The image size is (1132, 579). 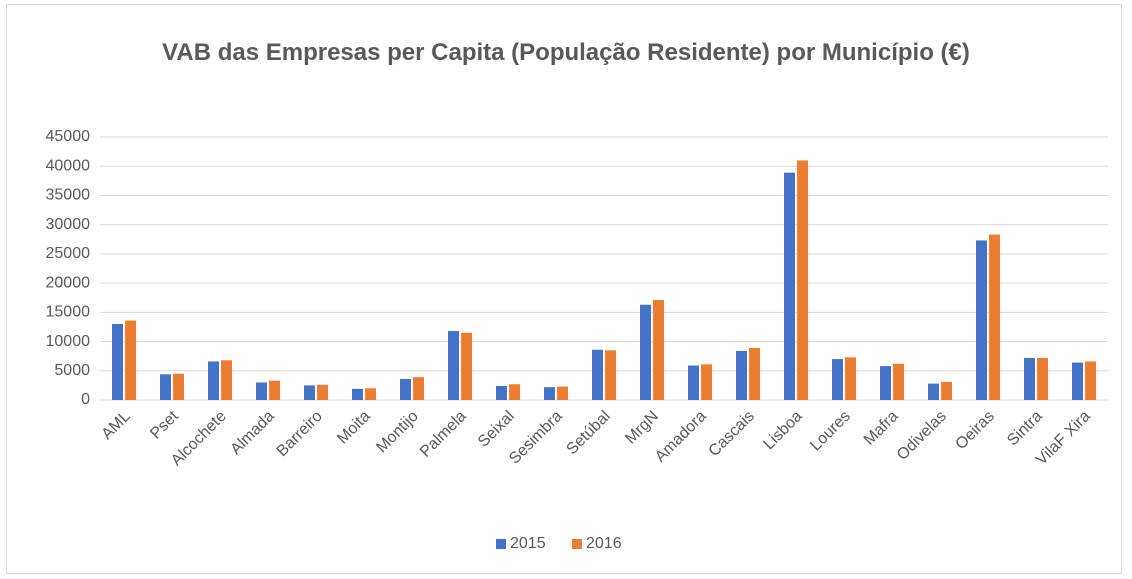 What do you see at coordinates (782, 430) in the screenshot?
I see `x-tick-label: Lisboa` at bounding box center [782, 430].